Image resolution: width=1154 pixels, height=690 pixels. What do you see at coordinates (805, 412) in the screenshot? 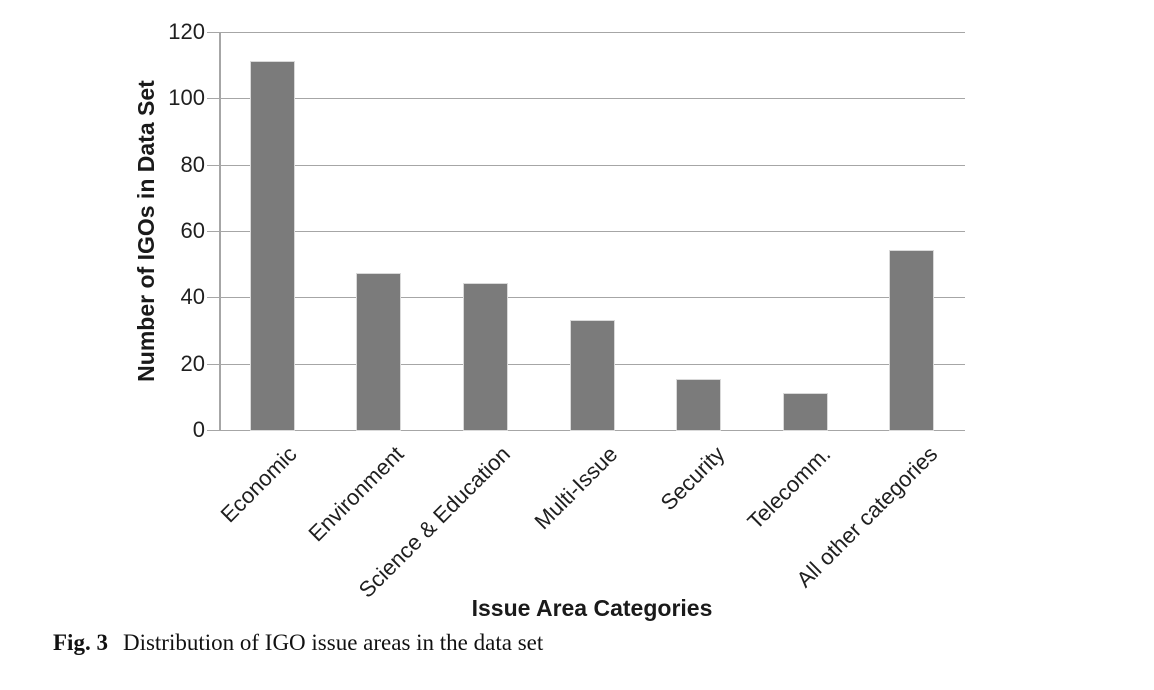
I see `bar-telecomm` at bounding box center [805, 412].